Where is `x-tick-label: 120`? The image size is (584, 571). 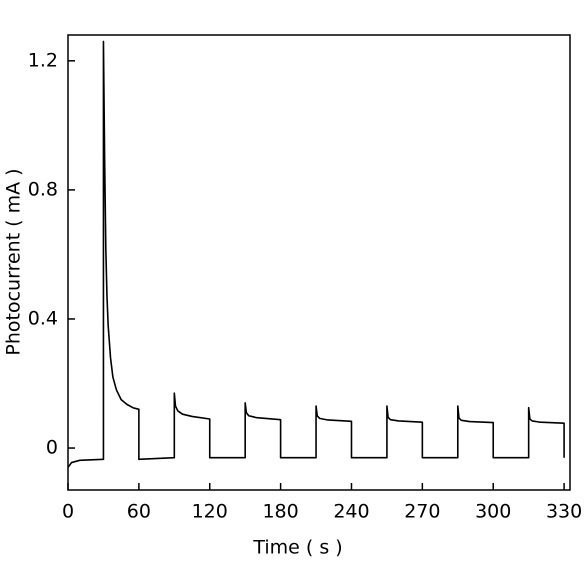
x-tick-label: 120 is located at coordinates (210, 512).